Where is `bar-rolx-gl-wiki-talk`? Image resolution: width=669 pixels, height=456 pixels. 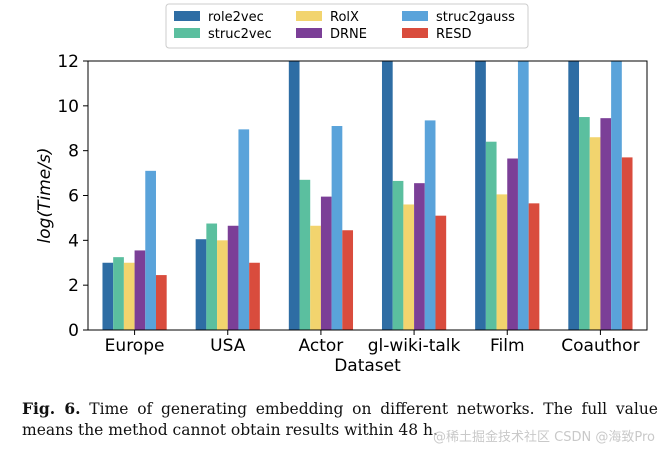
bar-rolx-gl-wiki-talk is located at coordinates (409, 267).